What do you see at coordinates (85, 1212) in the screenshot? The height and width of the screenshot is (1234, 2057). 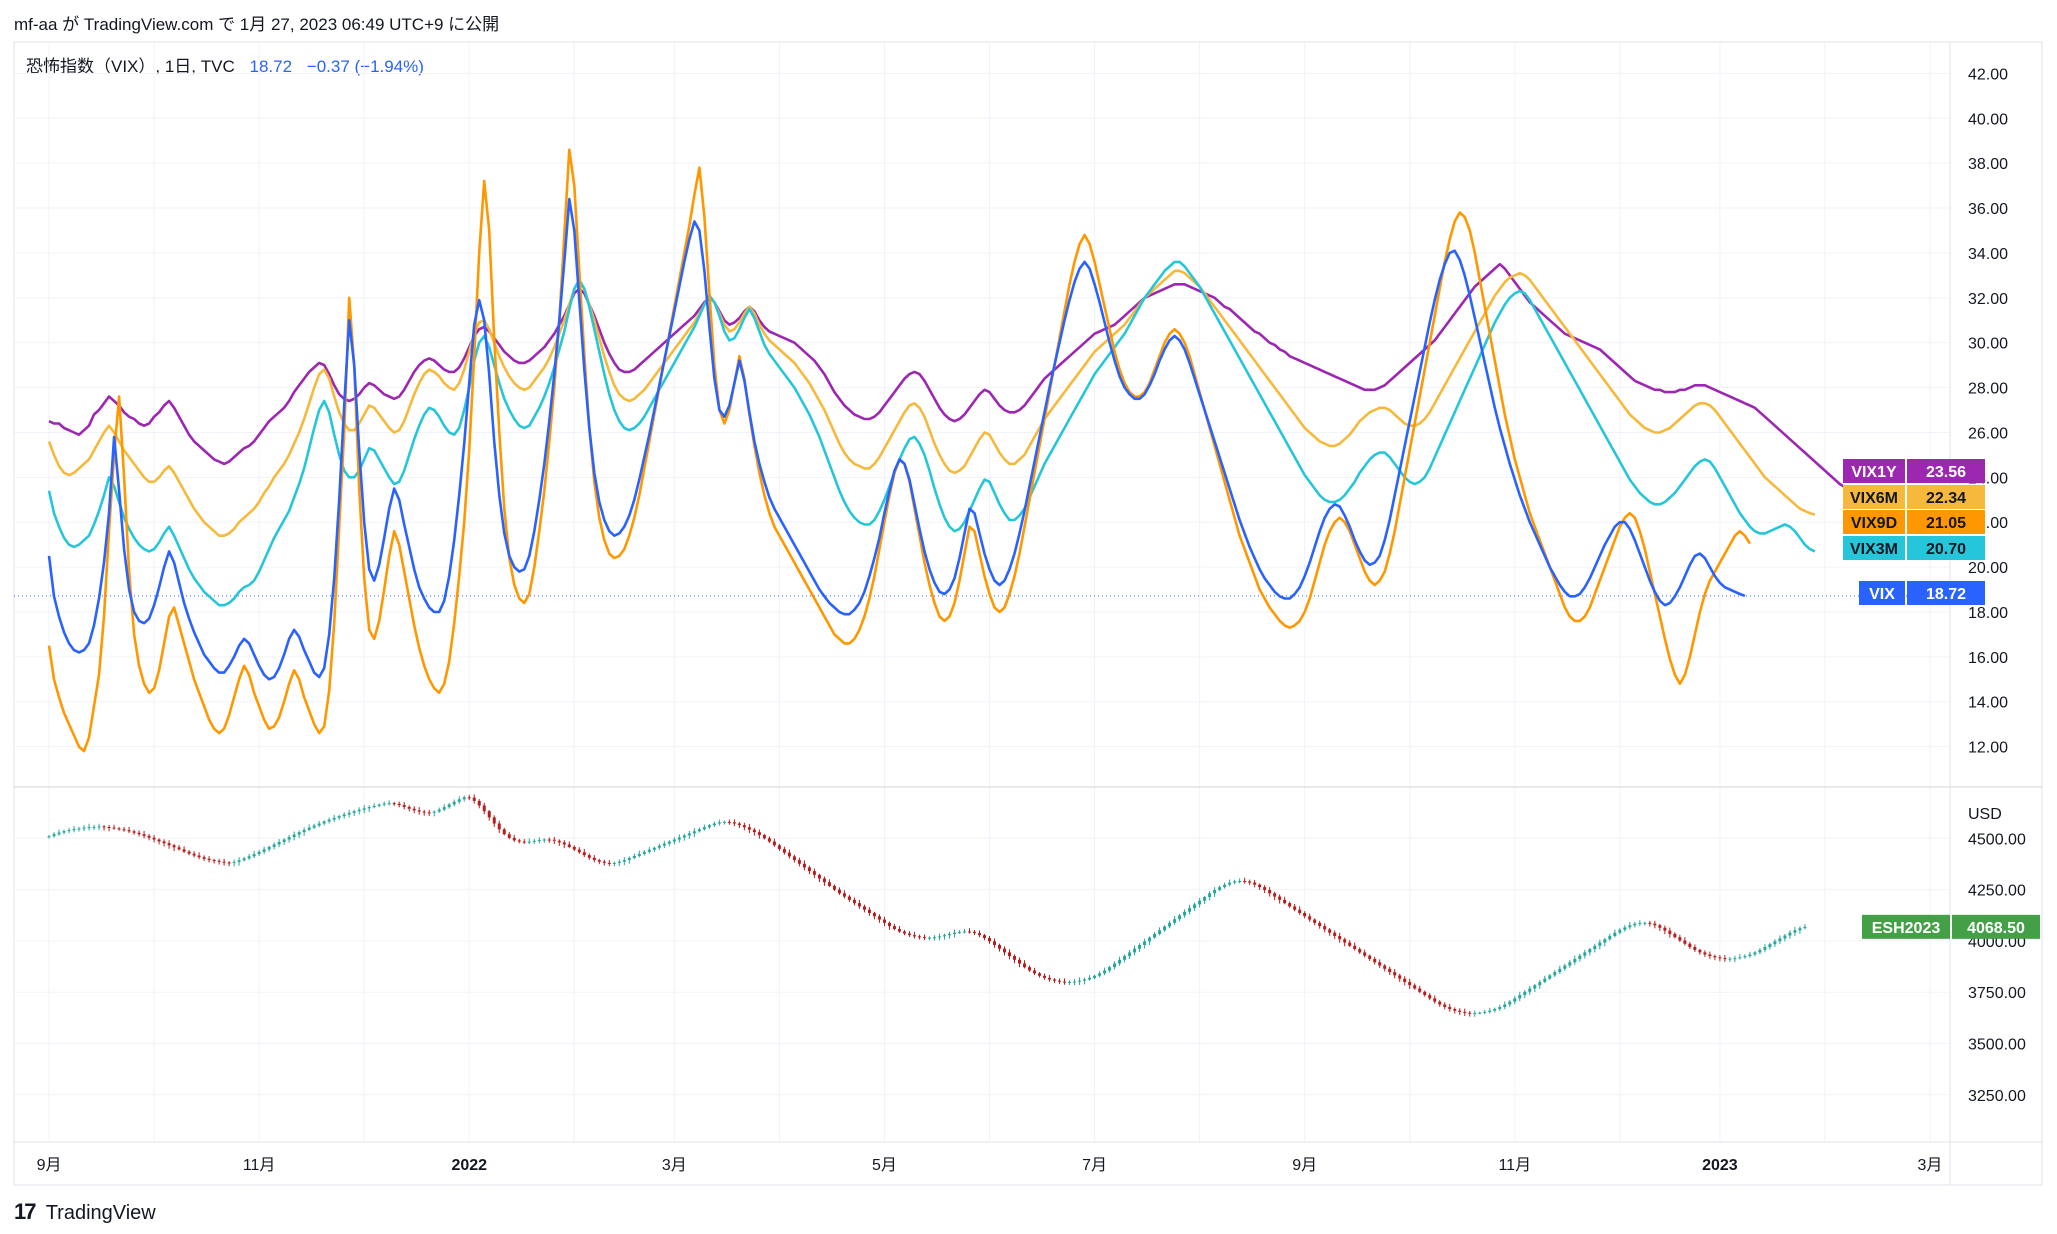 I see `tradingview-footer: 17 TradingView` at bounding box center [85, 1212].